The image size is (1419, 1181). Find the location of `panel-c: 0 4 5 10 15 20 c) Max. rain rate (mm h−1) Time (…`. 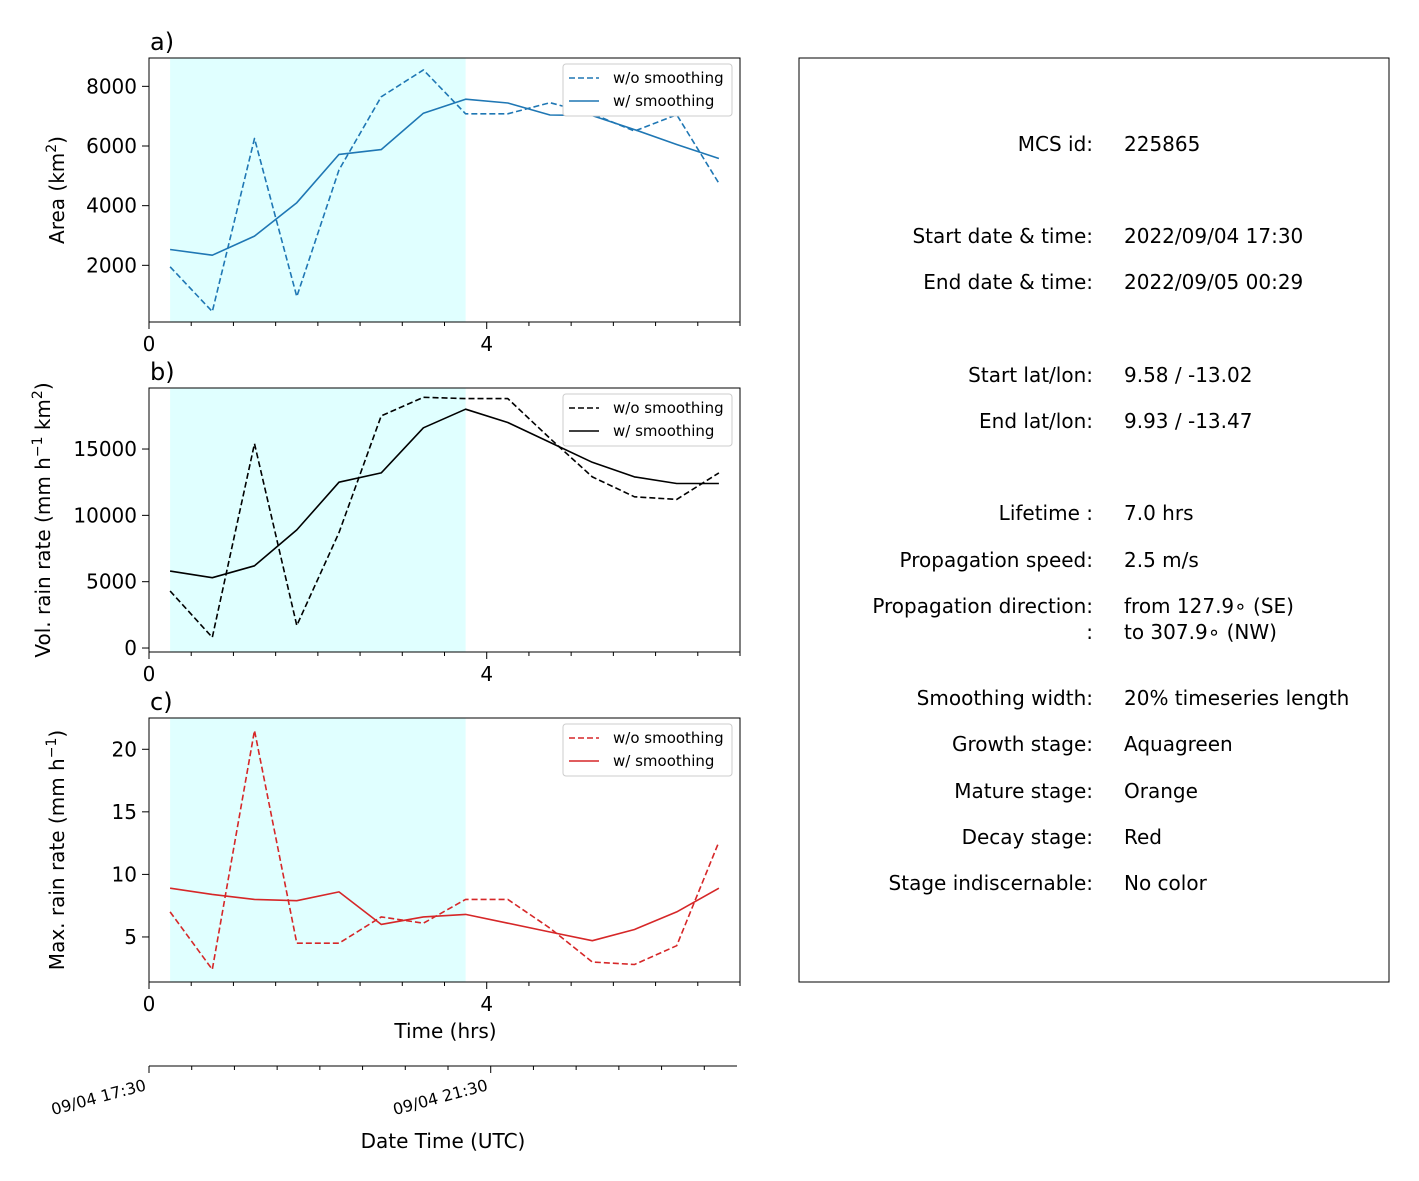

panel-c: 0 4 5 10 15 20 c) Max. rain rate (mm h−1) Time (… is located at coordinates (392, 865).